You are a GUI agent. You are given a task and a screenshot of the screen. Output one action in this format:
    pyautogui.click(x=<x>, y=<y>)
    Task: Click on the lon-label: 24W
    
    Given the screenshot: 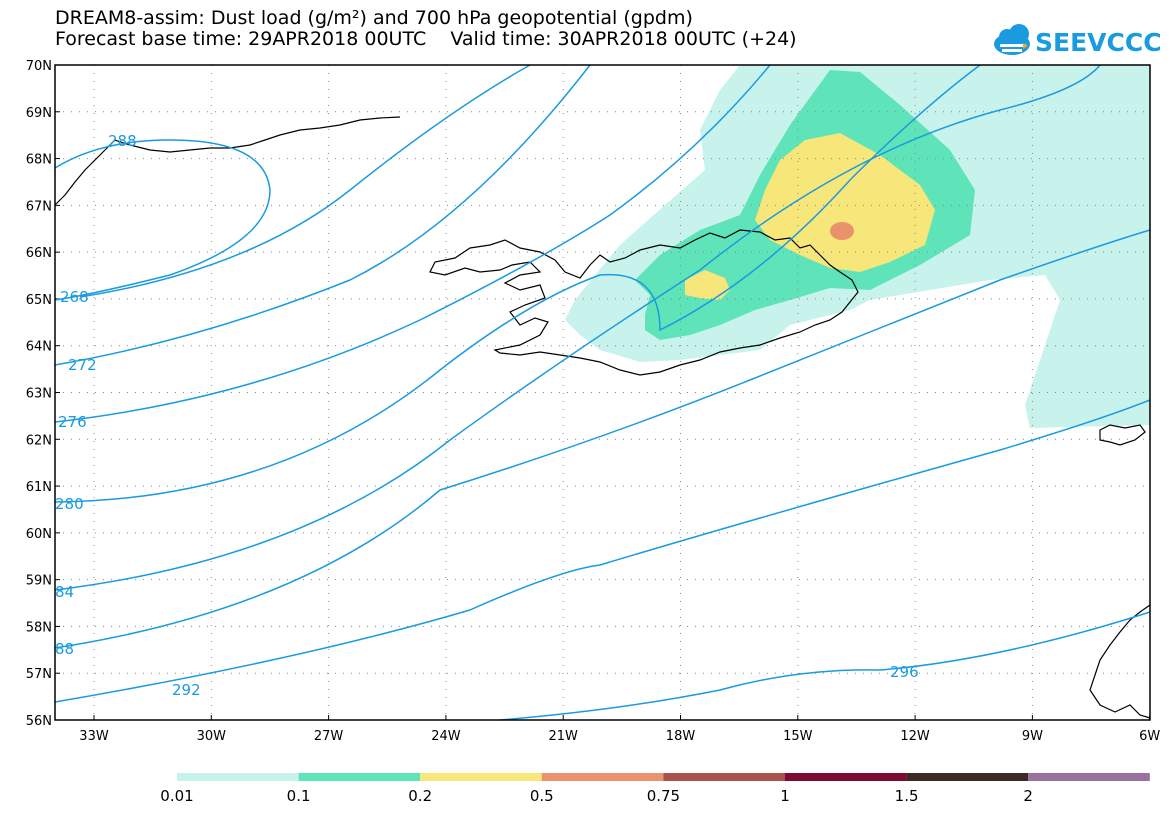 What is the action you would take?
    pyautogui.click(x=446, y=736)
    